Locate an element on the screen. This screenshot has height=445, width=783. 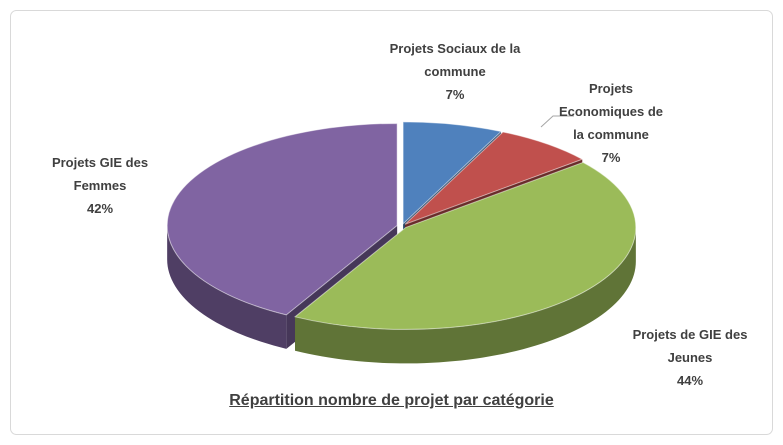
data-label: Projets Sociaux de la commune 7% is located at coordinates (455, 71).